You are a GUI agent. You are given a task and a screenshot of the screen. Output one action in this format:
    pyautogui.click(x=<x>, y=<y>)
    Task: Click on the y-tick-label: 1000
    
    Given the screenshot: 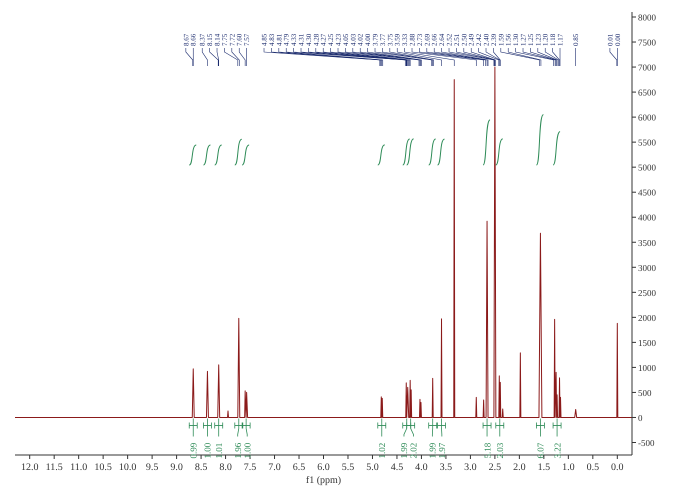 What is the action you would take?
    pyautogui.click(x=647, y=367)
    